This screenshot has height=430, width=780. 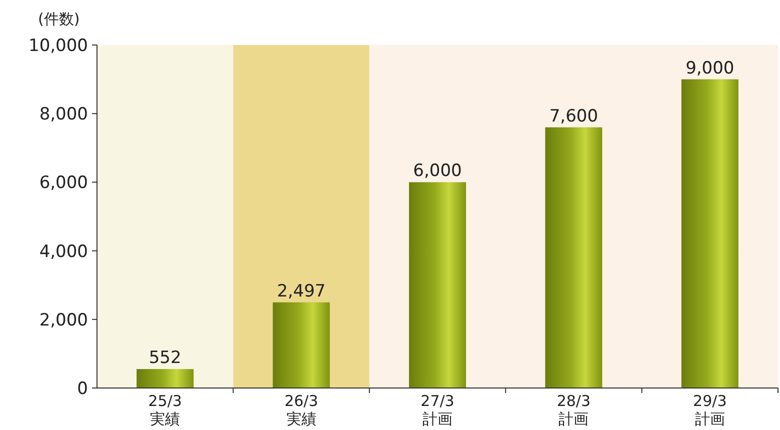 What do you see at coordinates (437, 171) in the screenshot?
I see `data-label: 6,000` at bounding box center [437, 171].